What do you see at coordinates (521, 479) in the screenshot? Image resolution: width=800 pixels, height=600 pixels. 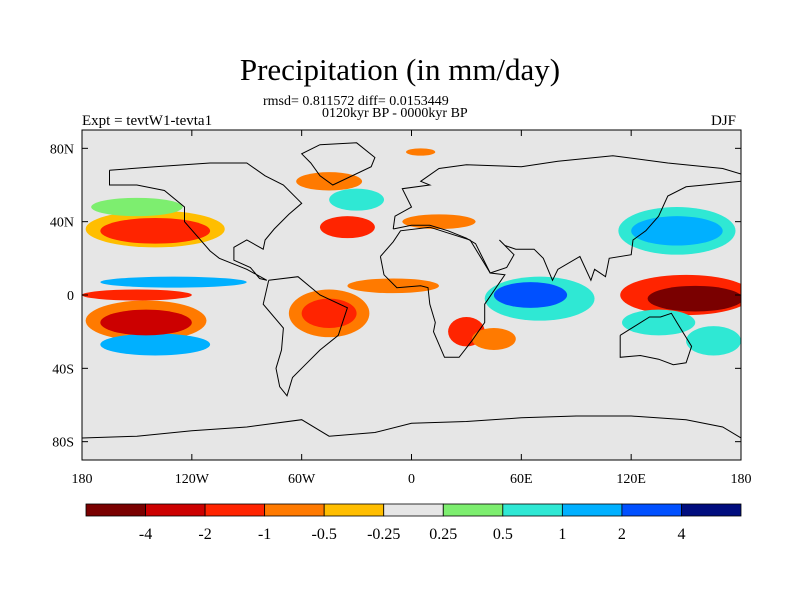 I see `x-tick-label: 60E` at bounding box center [521, 479].